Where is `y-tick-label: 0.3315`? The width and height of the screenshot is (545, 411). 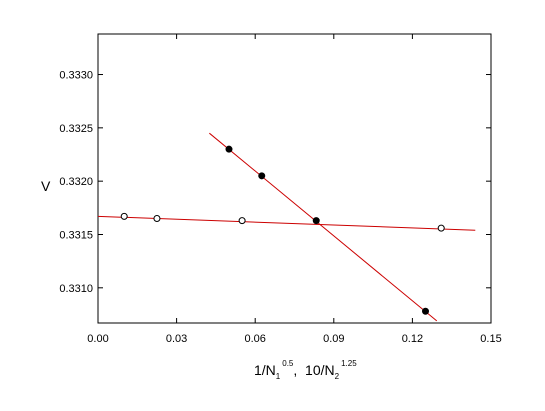
y-tick-label: 0.3315 is located at coordinates (76, 235).